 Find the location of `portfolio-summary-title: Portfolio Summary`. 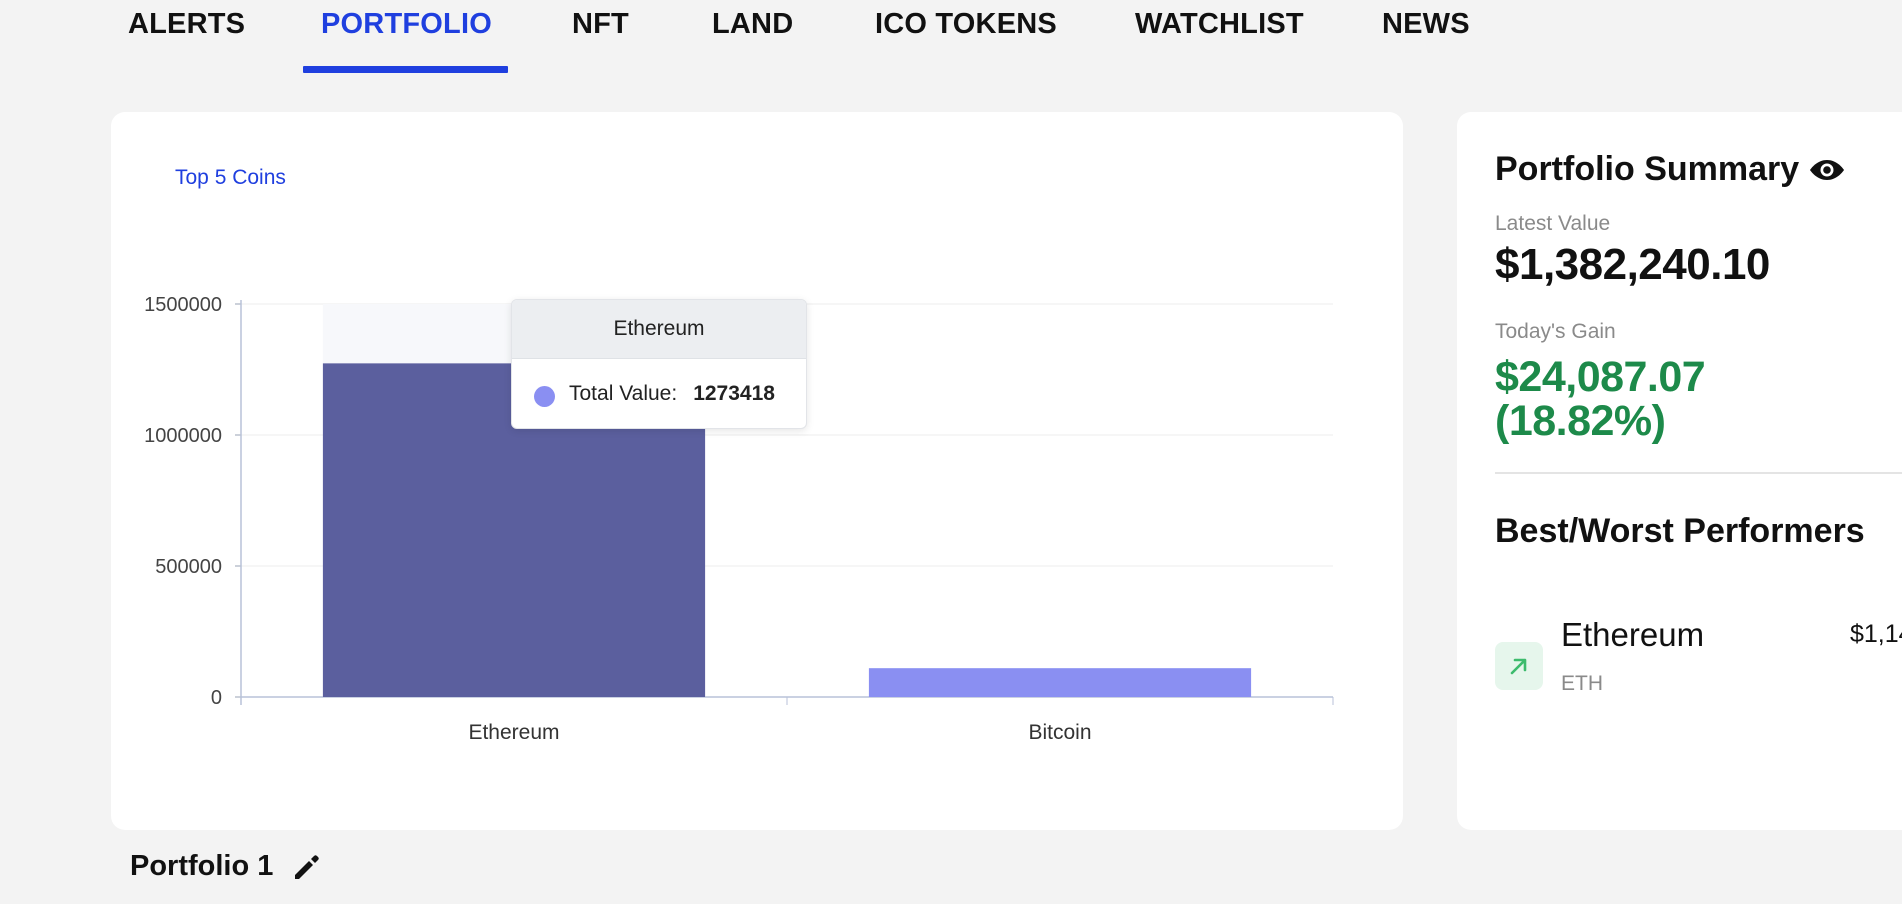

portfolio-summary-title: Portfolio Summary is located at coordinates (1647, 169).